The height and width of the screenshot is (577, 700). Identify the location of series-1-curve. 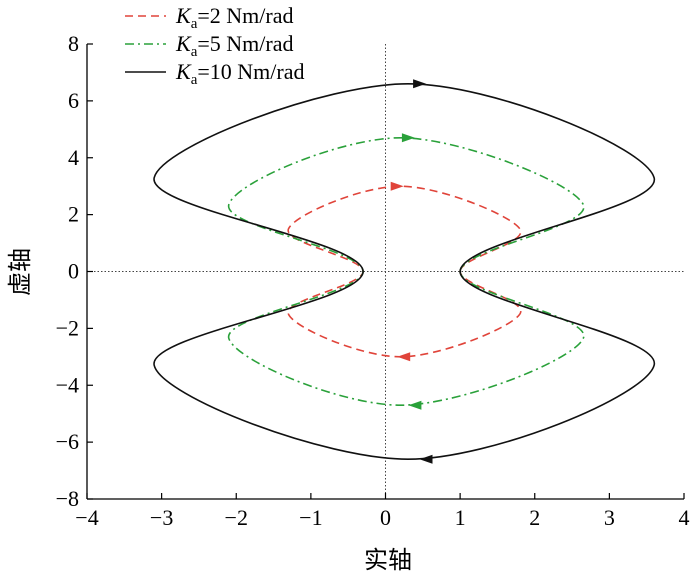
(404, 271).